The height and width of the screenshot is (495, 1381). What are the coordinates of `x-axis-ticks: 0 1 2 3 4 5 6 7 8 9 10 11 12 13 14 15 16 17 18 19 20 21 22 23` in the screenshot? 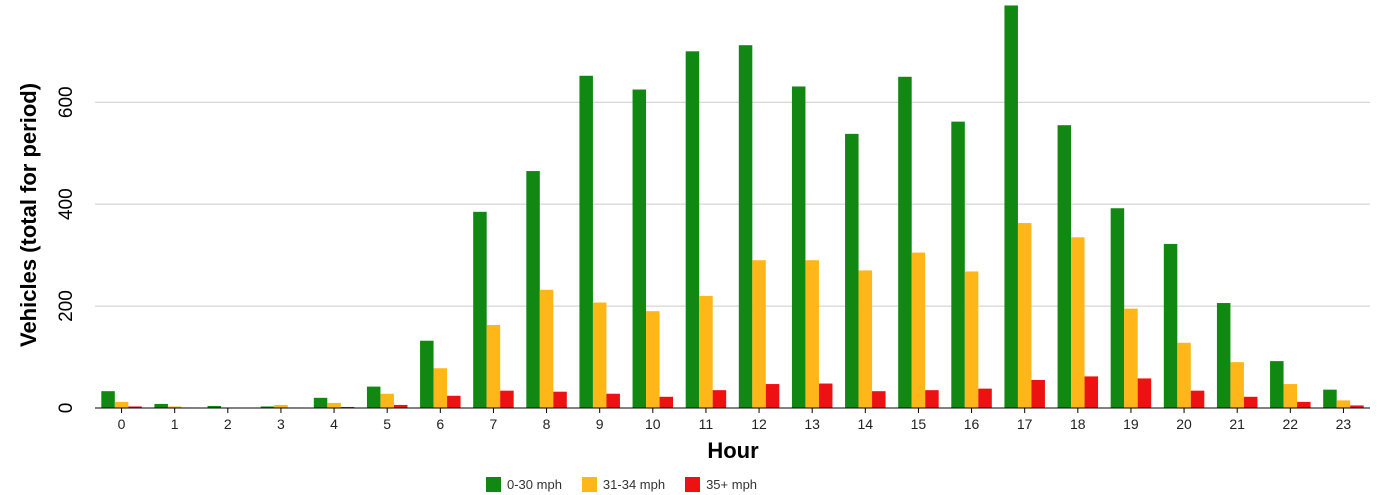 It's located at (735, 420).